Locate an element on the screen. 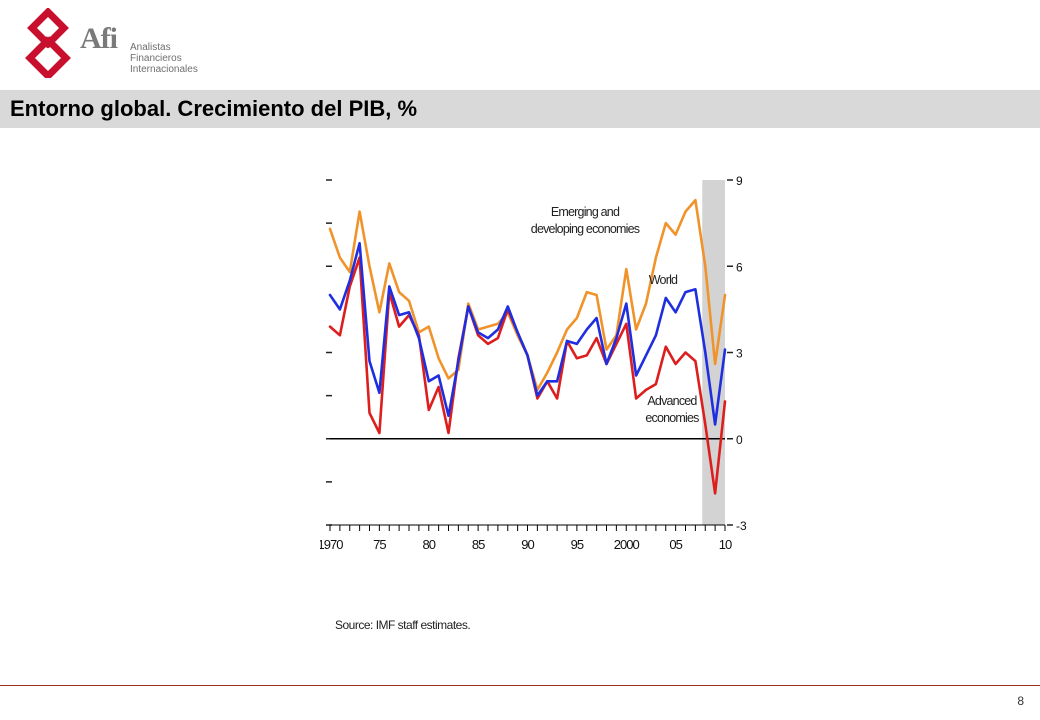 This screenshot has width=1040, height=720. logo-name: Afi is located at coordinates (99, 38).